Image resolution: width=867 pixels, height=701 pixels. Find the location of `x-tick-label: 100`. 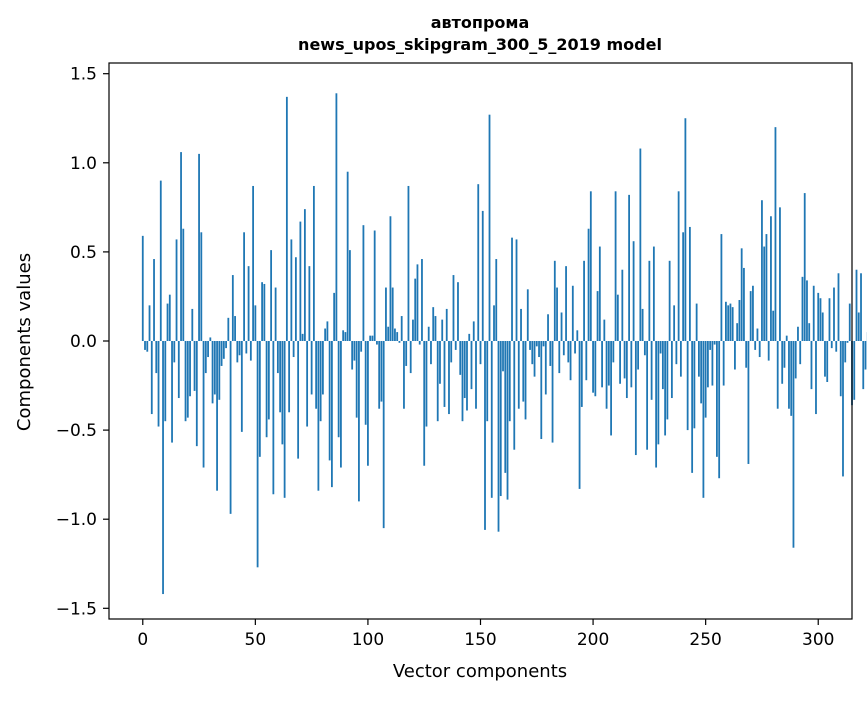

x-tick-label: 100 is located at coordinates (368, 640).